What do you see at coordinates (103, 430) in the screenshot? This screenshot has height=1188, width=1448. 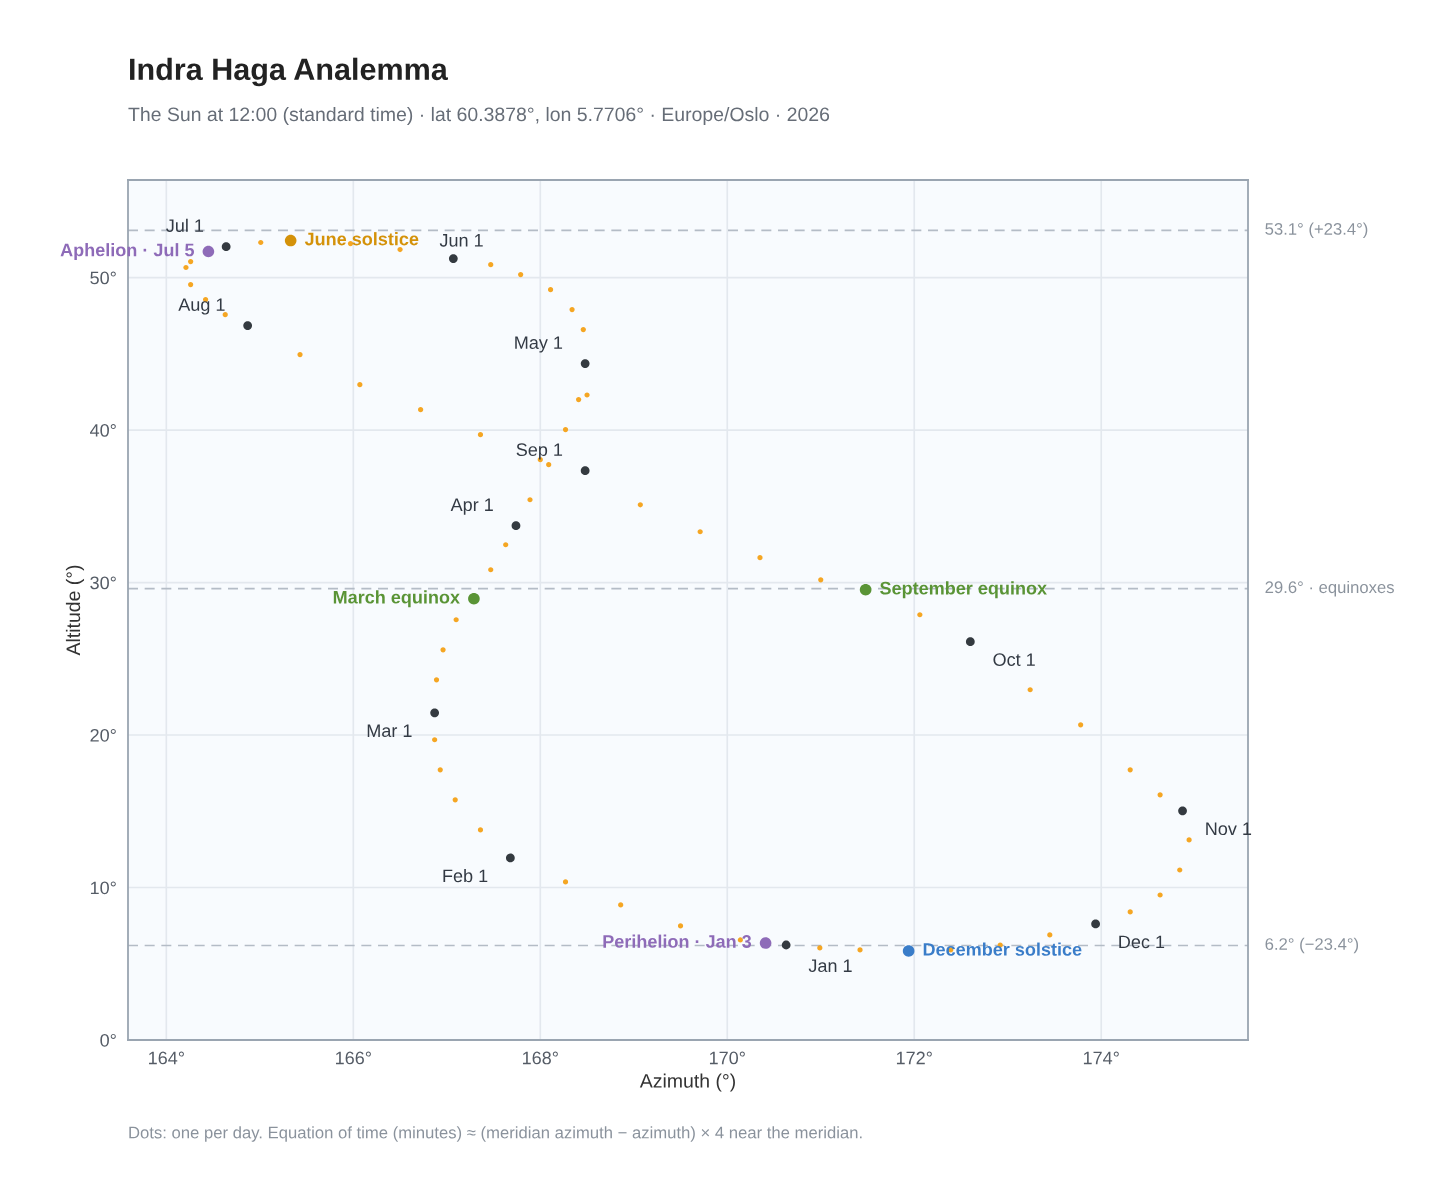 I see `y-tick-label: 40°` at bounding box center [103, 430].